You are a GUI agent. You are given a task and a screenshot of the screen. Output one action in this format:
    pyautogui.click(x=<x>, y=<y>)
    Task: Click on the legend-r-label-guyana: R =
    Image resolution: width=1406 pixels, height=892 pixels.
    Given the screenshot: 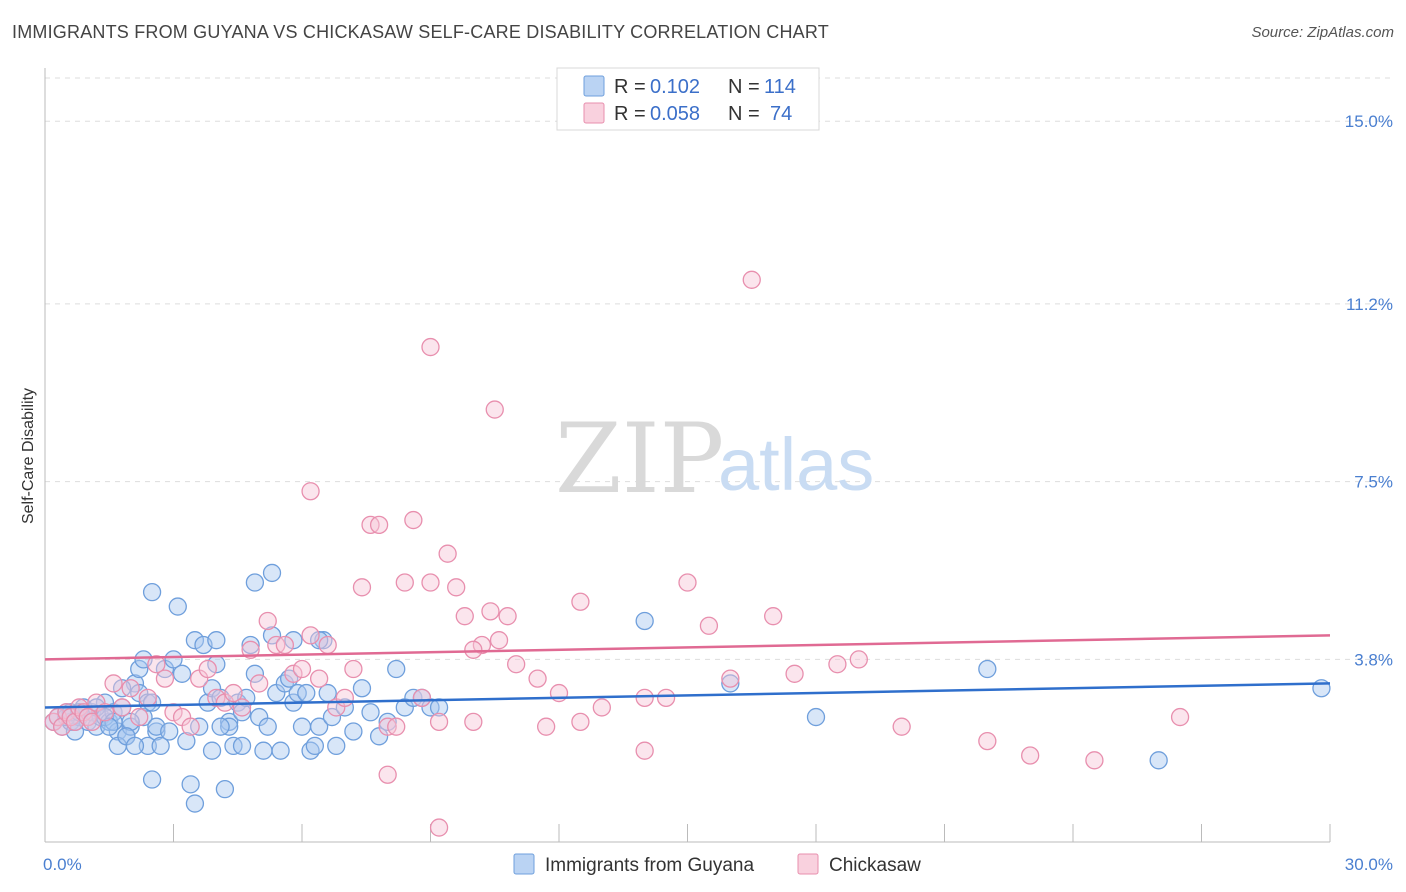 What is the action you would take?
    pyautogui.click(x=630, y=87)
    